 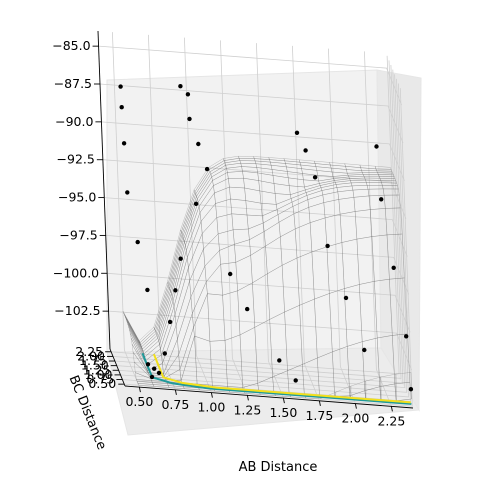 I want to click on y-tick-label: 0.75, so click(x=101, y=379).